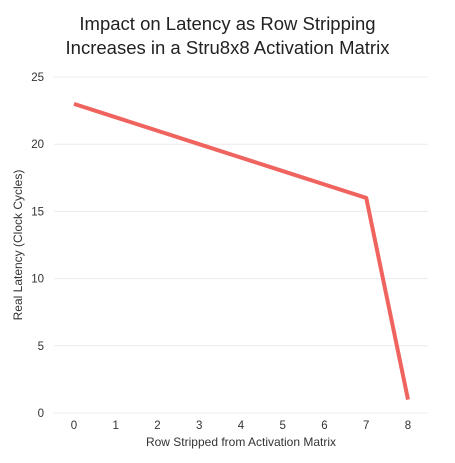 This screenshot has height=463, width=455. I want to click on x-tick-label: 0, so click(74, 426).